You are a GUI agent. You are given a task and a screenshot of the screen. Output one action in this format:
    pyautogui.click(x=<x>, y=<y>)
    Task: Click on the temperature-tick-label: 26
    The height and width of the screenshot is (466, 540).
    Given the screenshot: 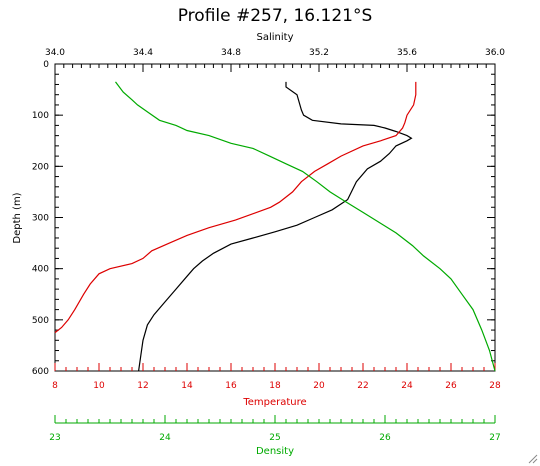 What is the action you would take?
    pyautogui.click(x=451, y=386)
    